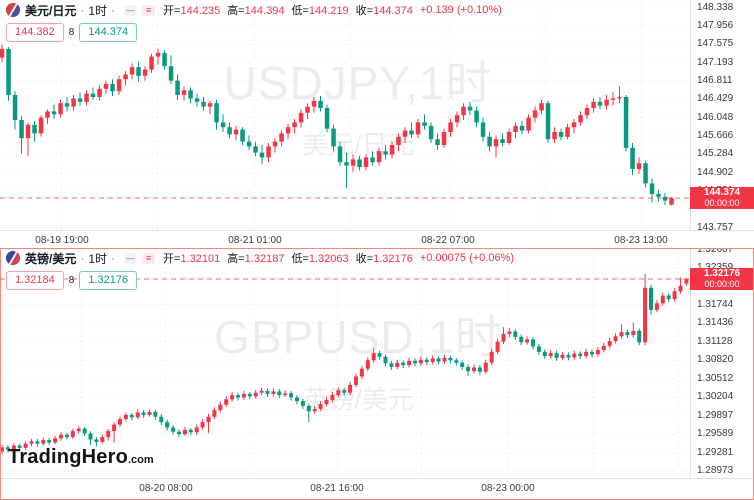 This screenshot has width=754, height=500. What do you see at coordinates (715, 434) in the screenshot?
I see `price-axis-label: 1.29589` at bounding box center [715, 434].